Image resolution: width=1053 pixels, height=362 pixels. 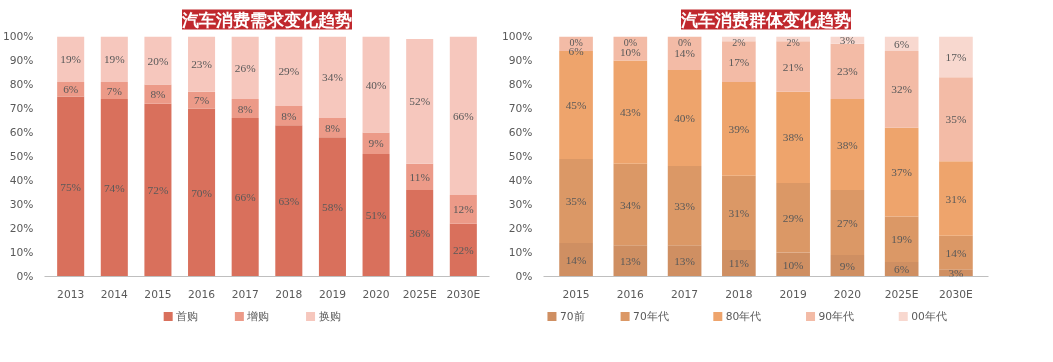 I want to click on data-label: 21%, so click(x=793, y=66).